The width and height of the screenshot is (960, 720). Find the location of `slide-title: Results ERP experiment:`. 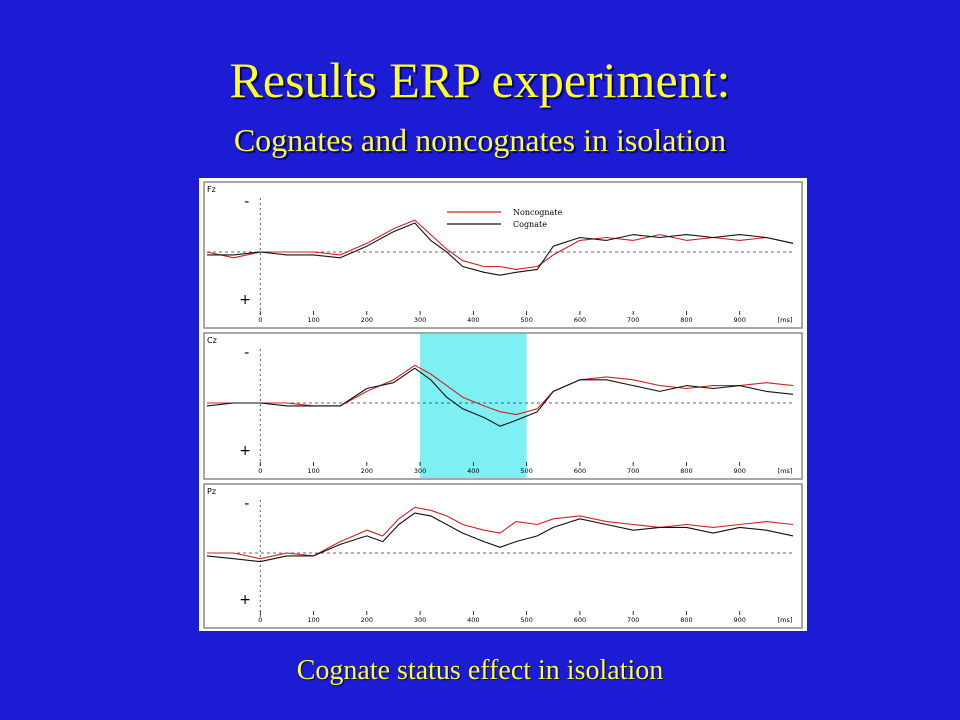

slide-title: Results ERP experiment: is located at coordinates (480, 80).